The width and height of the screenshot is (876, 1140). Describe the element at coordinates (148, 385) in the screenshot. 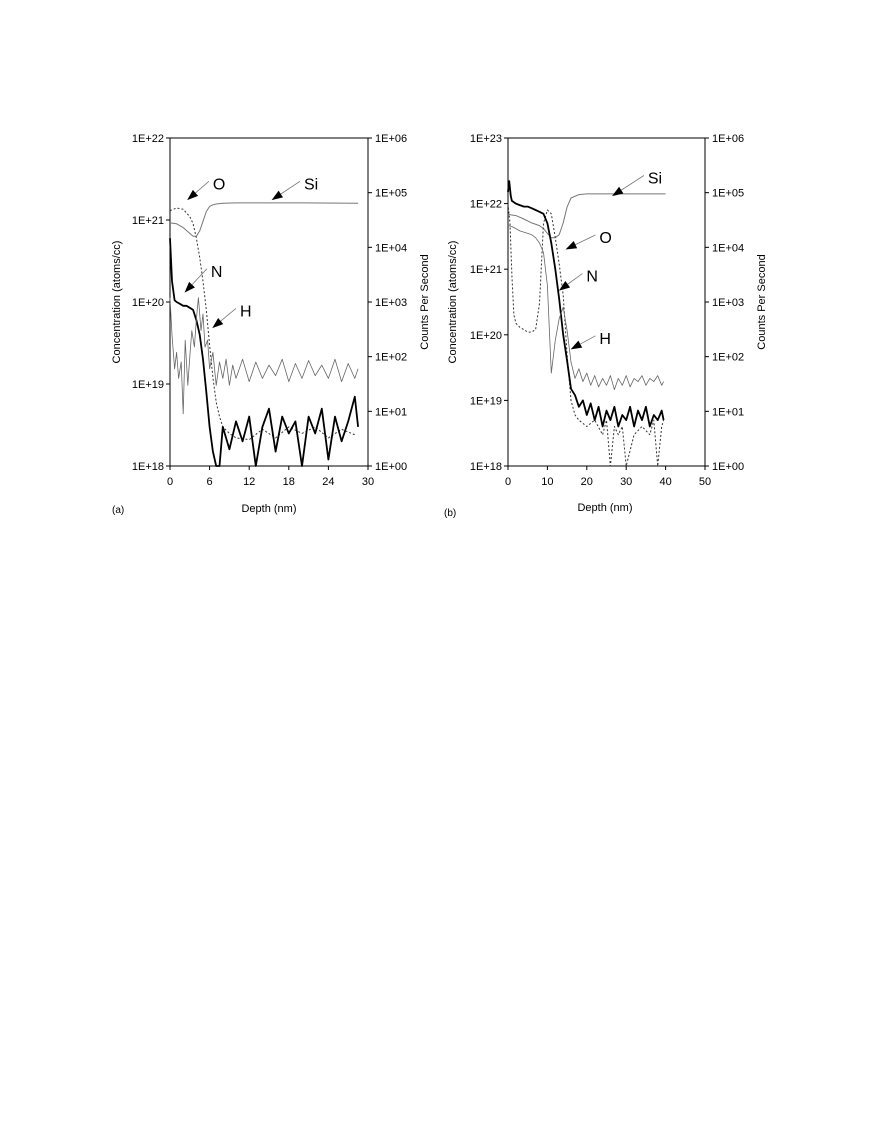

I see `y-tick-label-a-1: 1E+19` at that location.